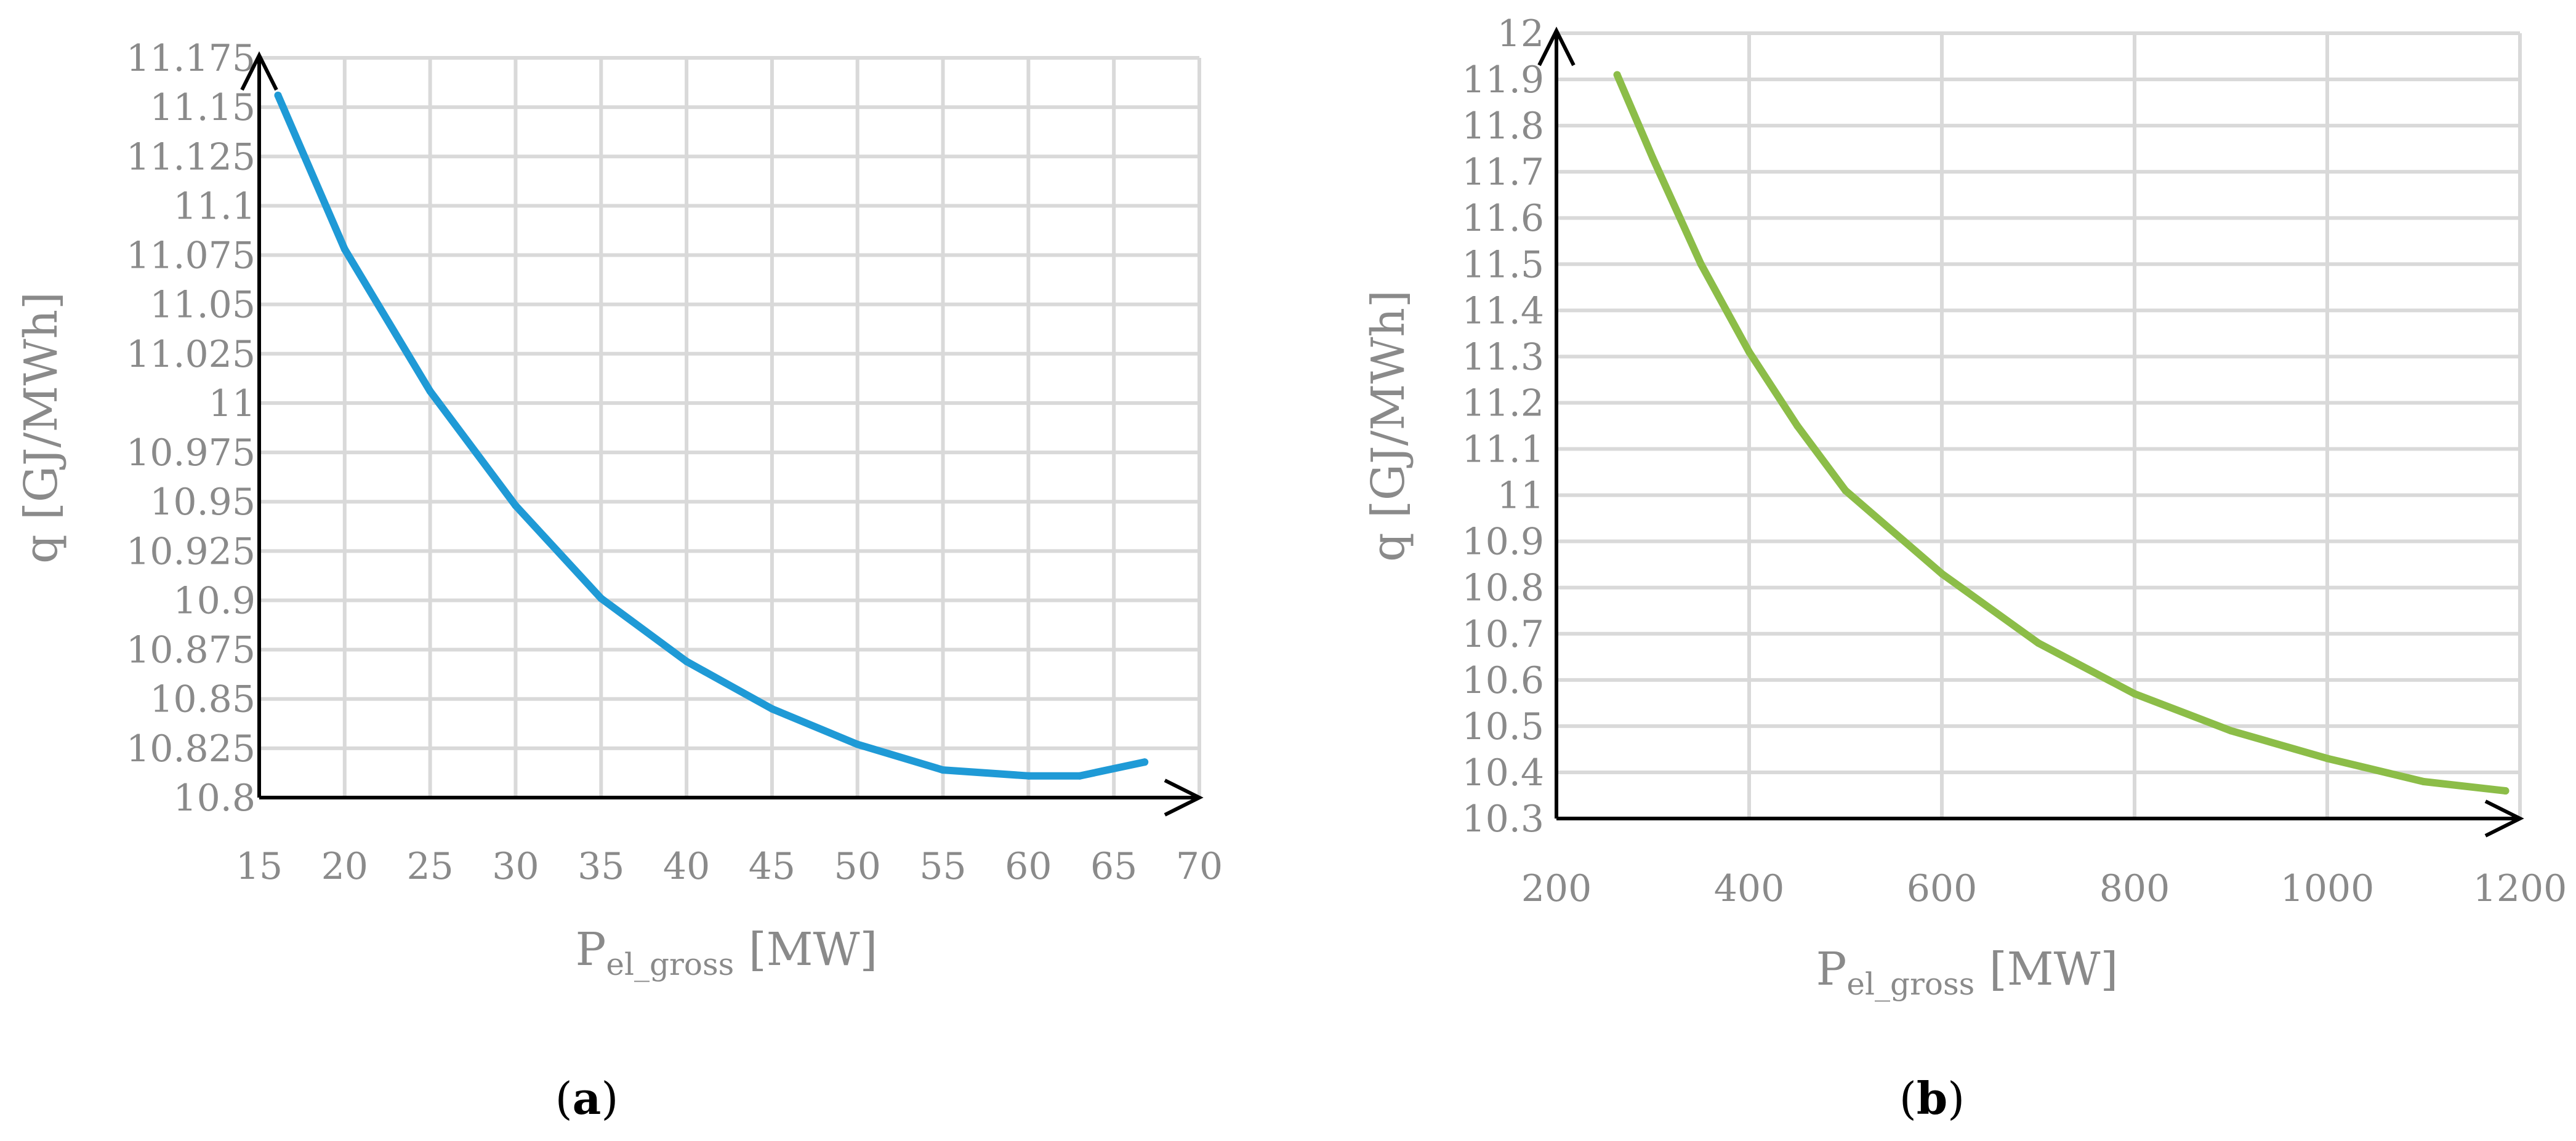 The image size is (2576, 1141). Describe the element at coordinates (1942, 889) in the screenshot. I see `x-tick-label: 600` at that location.